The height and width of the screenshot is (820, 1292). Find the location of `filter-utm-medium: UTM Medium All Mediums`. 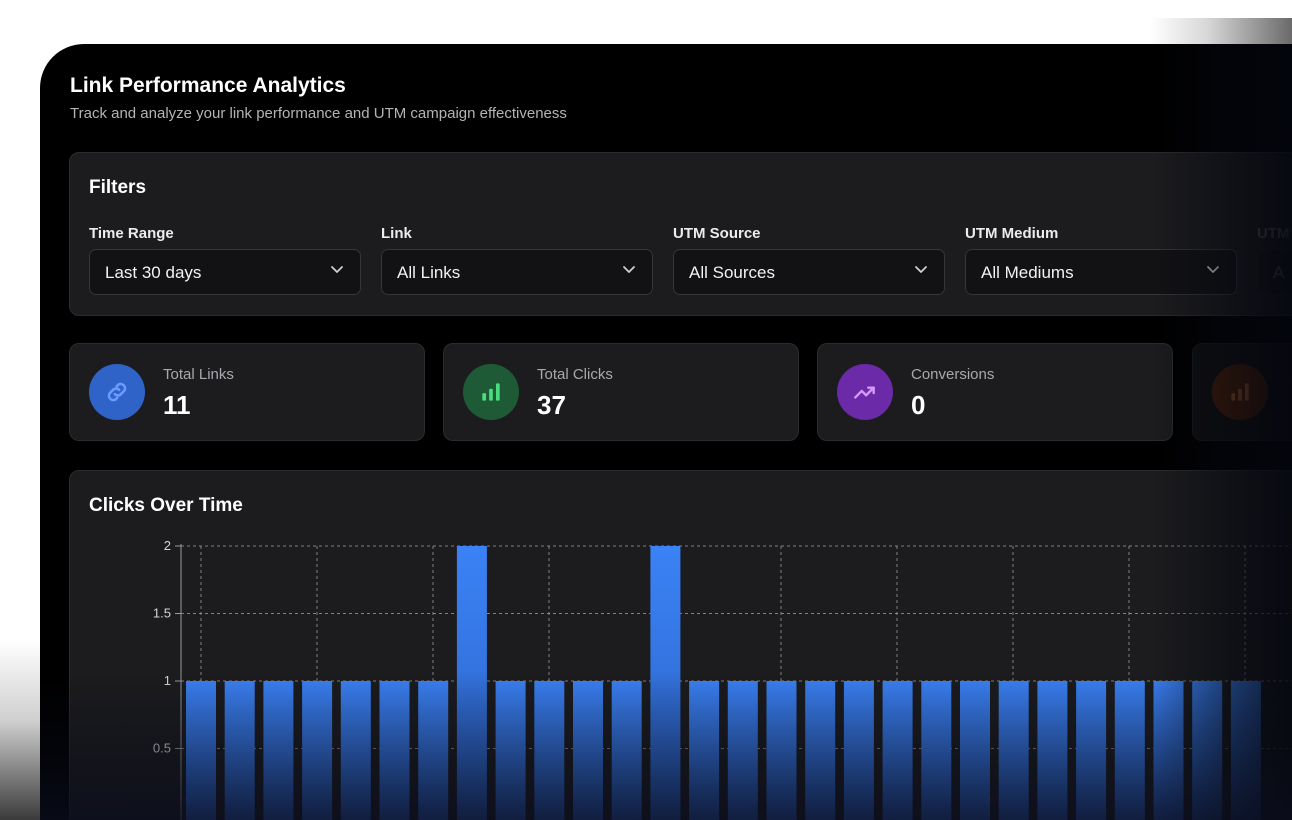

filter-utm-medium: UTM Medium All Mediums is located at coordinates (1101, 260).